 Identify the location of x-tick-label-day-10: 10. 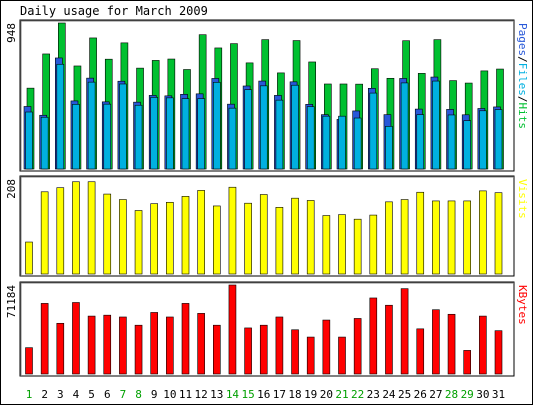
(169, 394).